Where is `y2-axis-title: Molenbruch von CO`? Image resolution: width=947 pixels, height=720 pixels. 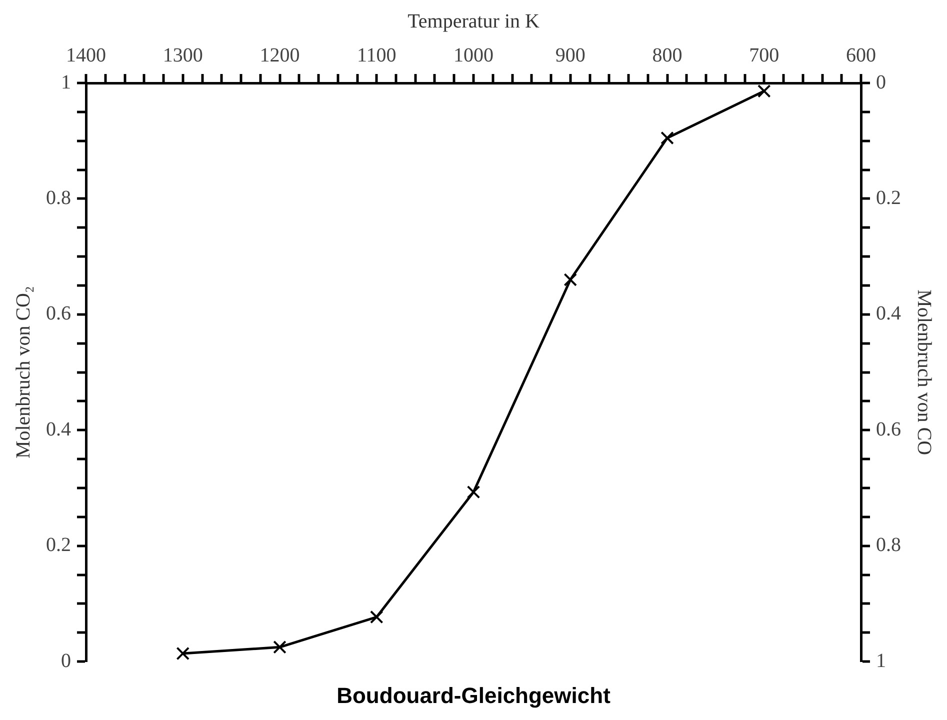
y2-axis-title: Molenbruch von CO is located at coordinates (923, 373).